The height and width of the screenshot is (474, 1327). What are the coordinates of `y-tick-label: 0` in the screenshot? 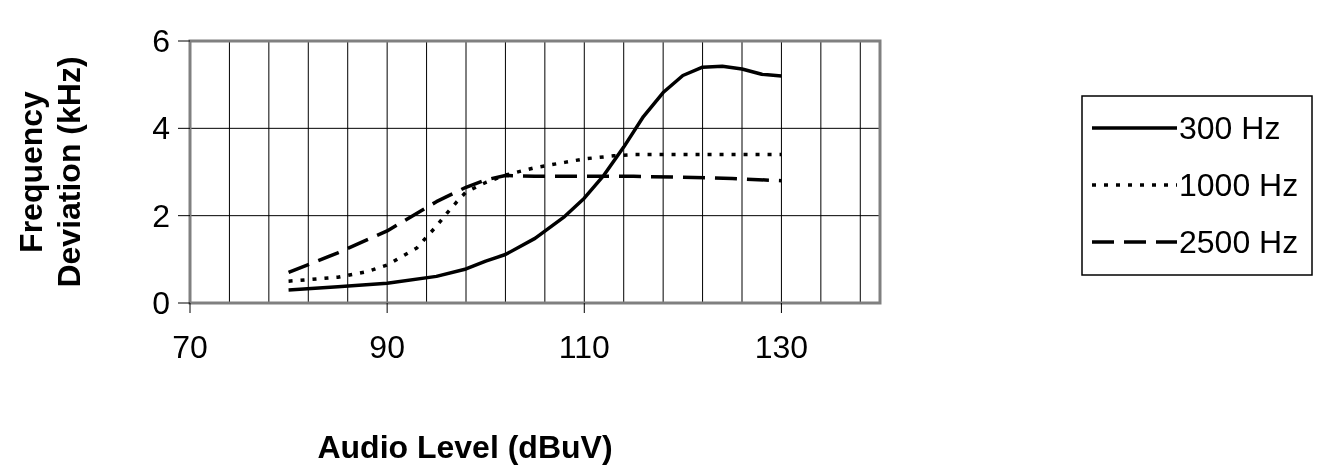 It's located at (161, 303).